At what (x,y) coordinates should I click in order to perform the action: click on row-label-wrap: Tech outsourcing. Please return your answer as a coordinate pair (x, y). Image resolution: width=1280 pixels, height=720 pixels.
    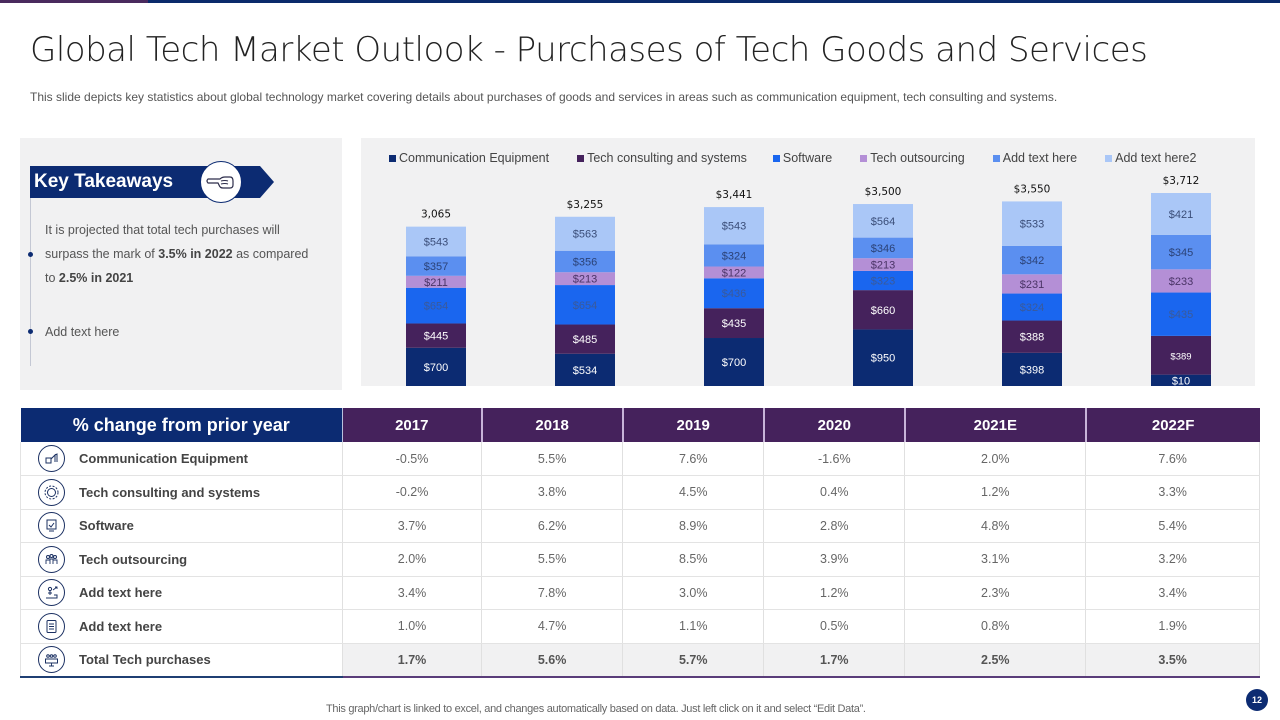
    Looking at the image, I should click on (181, 559).